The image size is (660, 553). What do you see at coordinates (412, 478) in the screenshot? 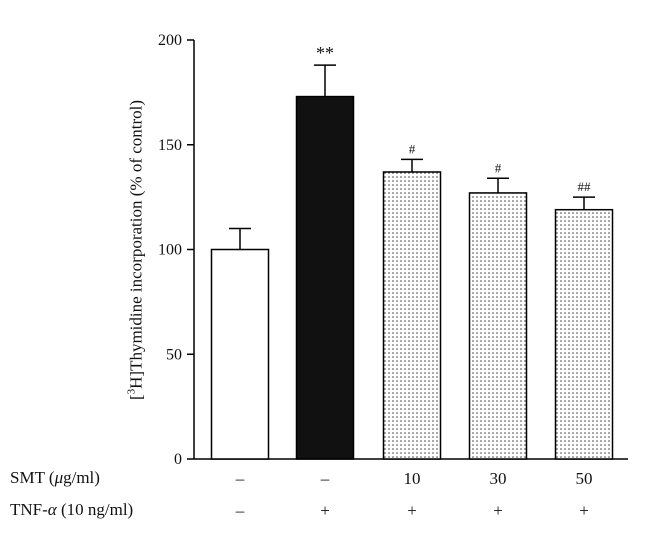
I see `smt-condition-value: 10` at bounding box center [412, 478].